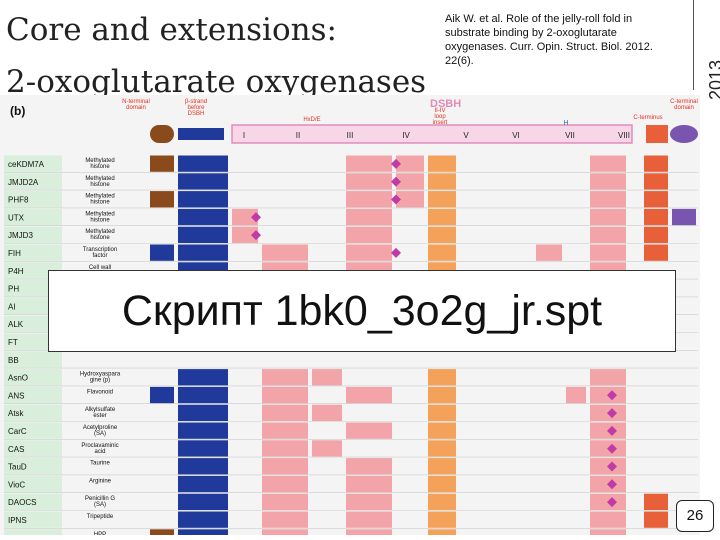 Image resolution: width=720 pixels, height=540 pixels. What do you see at coordinates (23, 182) in the screenshot?
I see `enzyme-name: JMJD2A` at bounding box center [23, 182].